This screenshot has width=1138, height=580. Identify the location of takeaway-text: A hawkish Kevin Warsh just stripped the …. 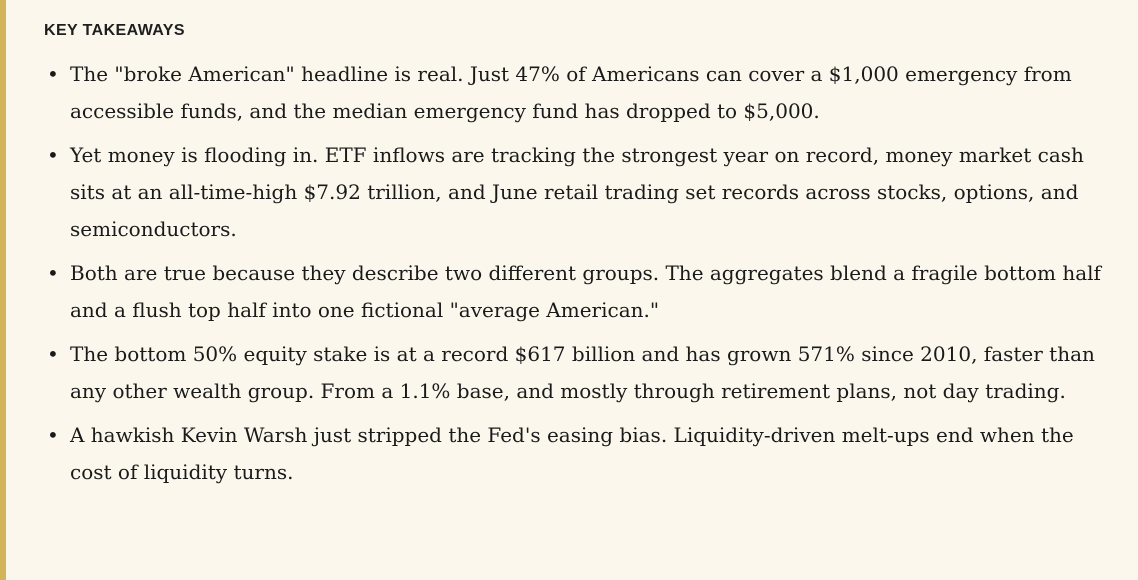
(572, 453).